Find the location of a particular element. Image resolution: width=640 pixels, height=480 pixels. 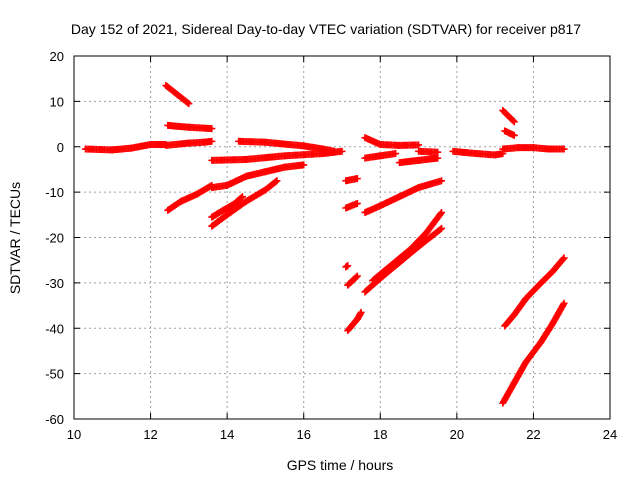

y-tick-label: -20 is located at coordinates (54, 238).